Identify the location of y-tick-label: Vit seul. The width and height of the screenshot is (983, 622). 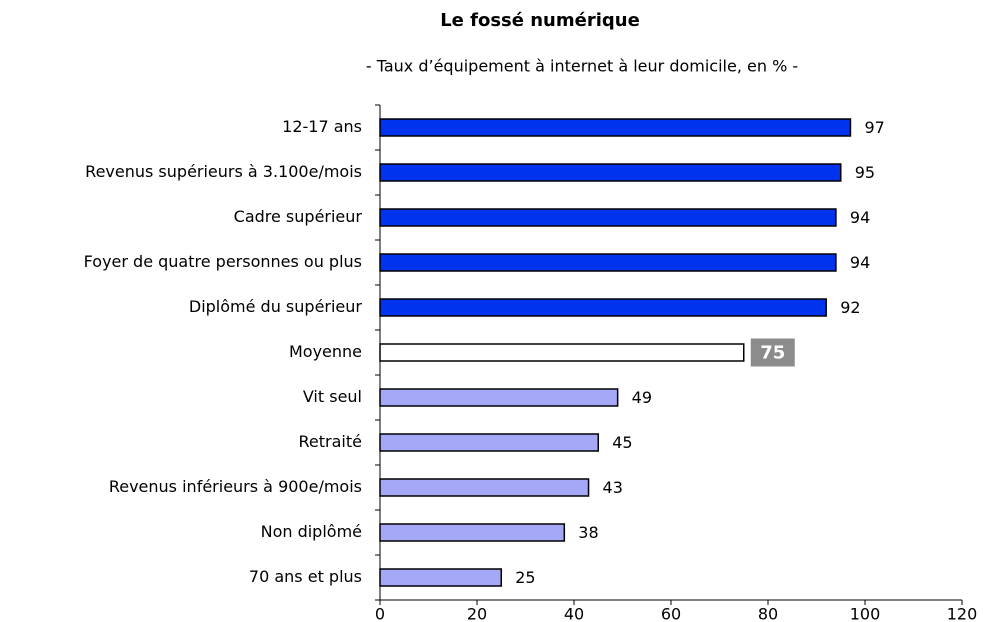
(332, 396).